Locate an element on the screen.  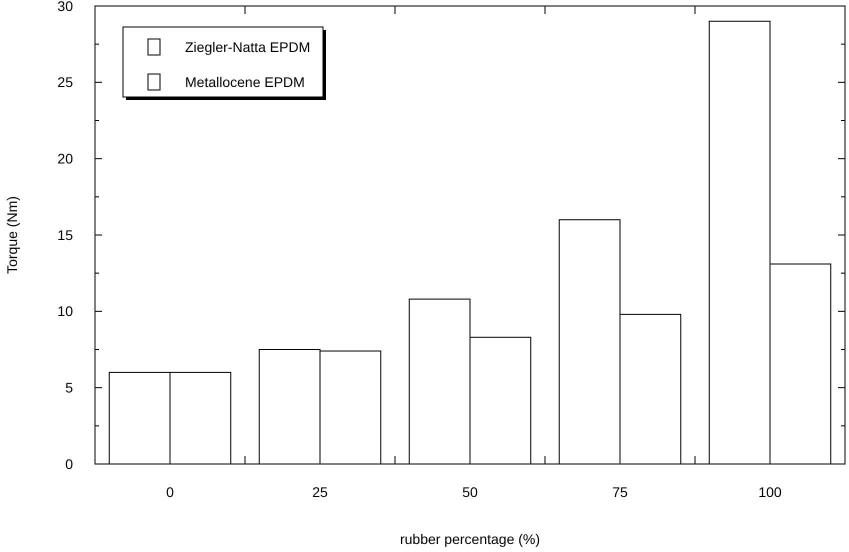
x-tick-label: 100 is located at coordinates (770, 492).